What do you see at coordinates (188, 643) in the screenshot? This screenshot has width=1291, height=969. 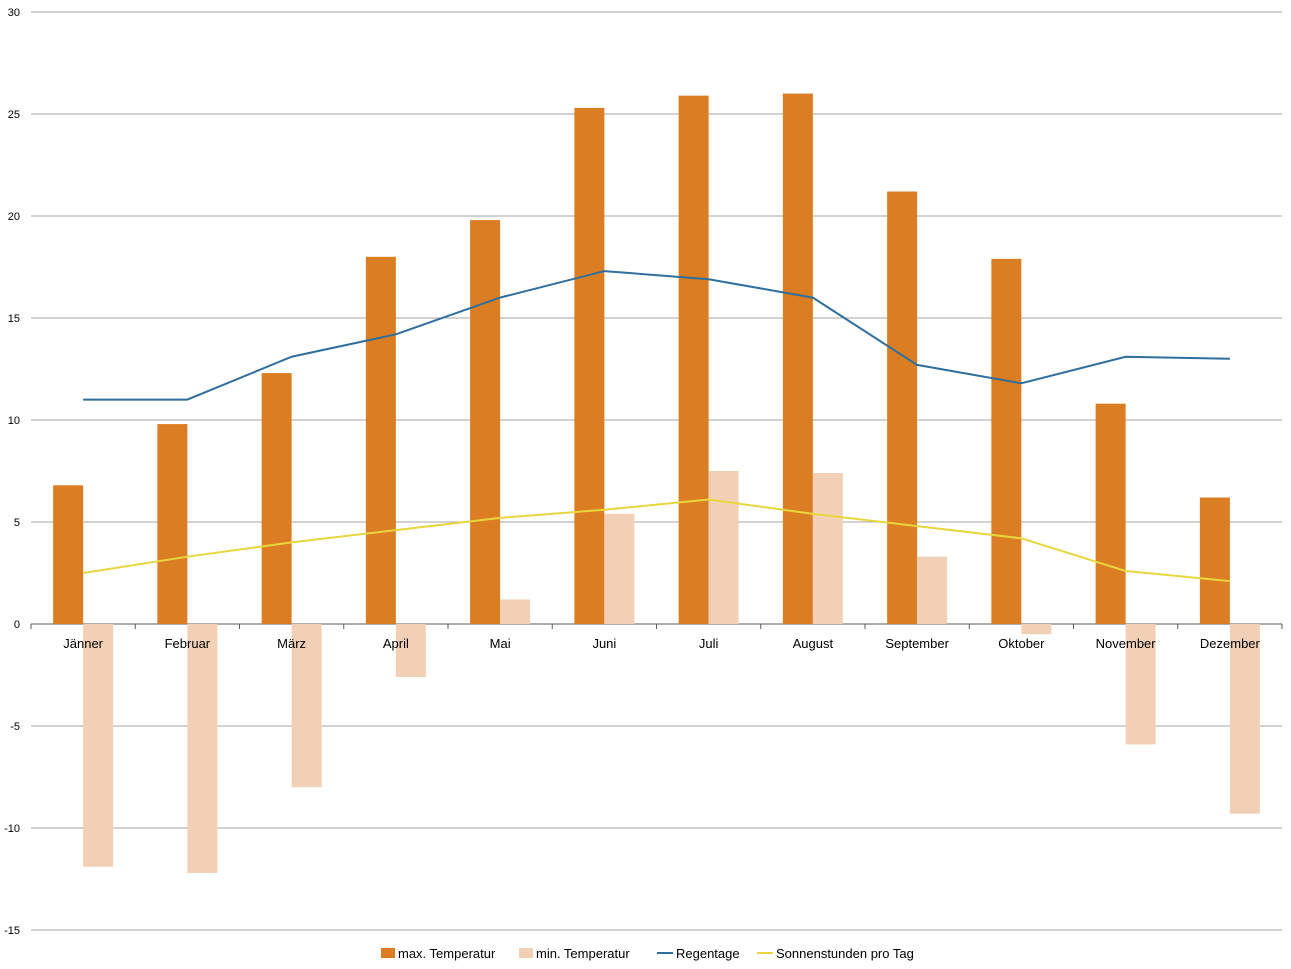 I see `category-label: Februar` at bounding box center [188, 643].